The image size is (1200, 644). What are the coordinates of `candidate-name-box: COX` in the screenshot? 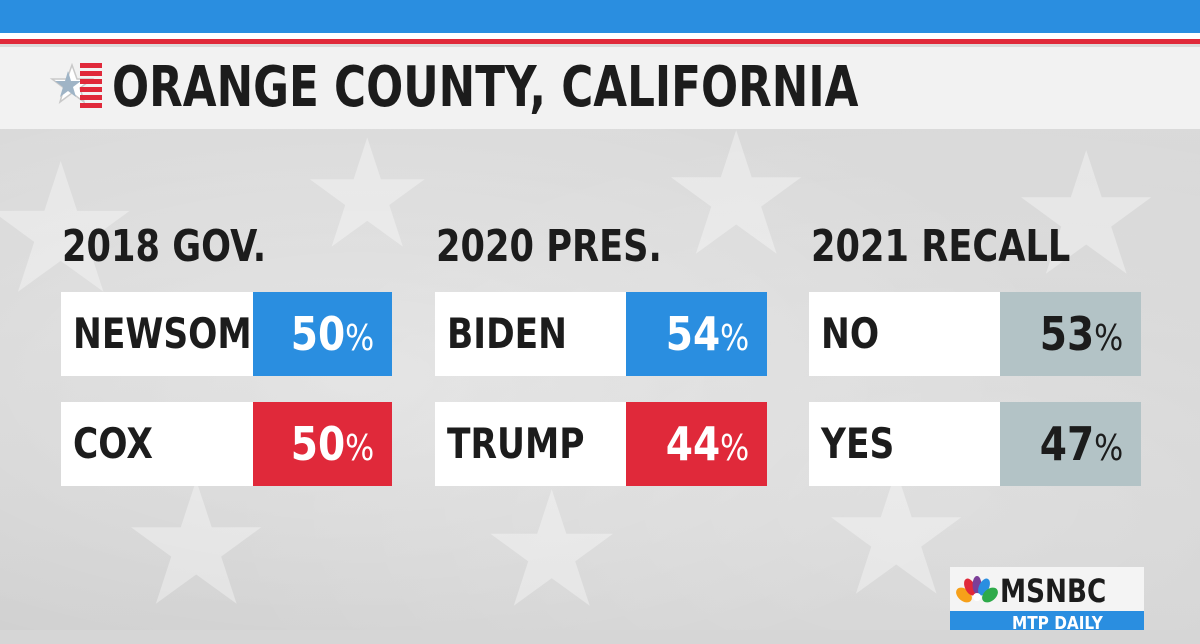 It's located at (157, 444).